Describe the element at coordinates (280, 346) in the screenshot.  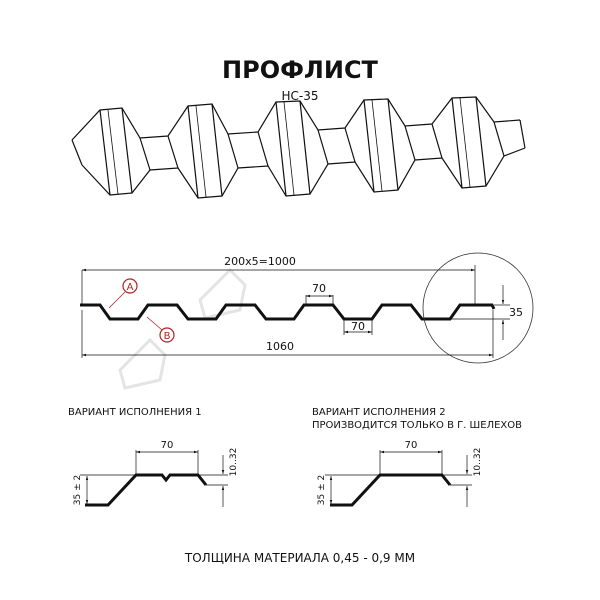
I see `dim-total: 1060` at that location.